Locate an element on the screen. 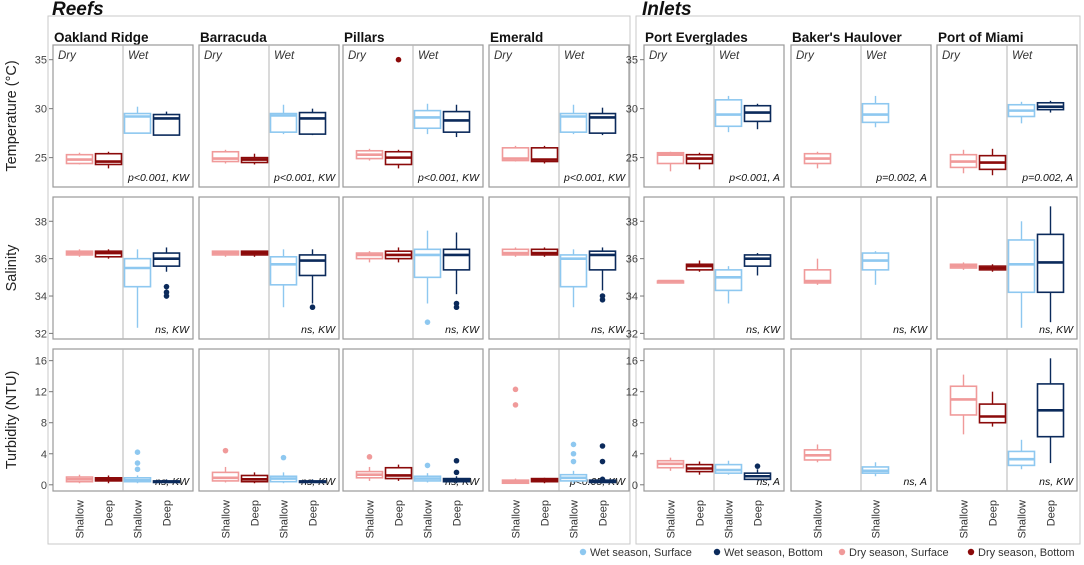 This screenshot has height=565, width=1084. box-port-everglades-salinity-wet_bottom is located at coordinates (757, 264).